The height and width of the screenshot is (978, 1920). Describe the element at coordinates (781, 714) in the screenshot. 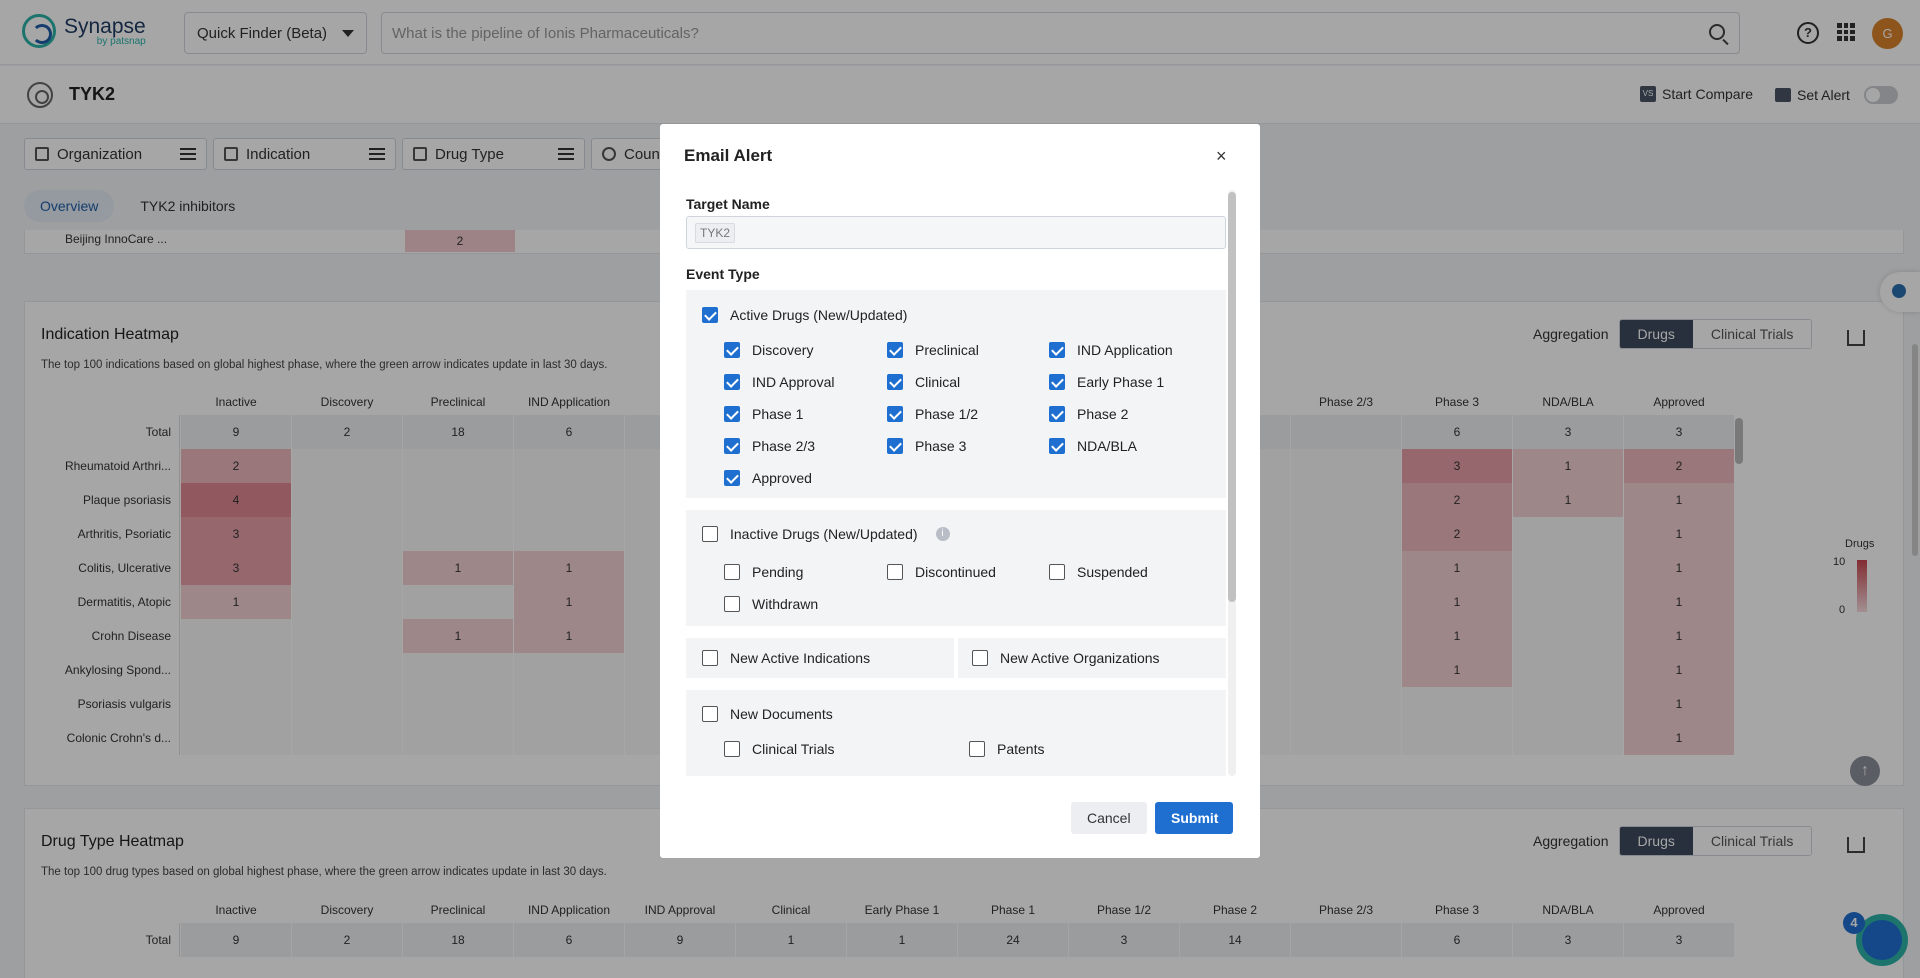

I see `checkbox-label: New Documents` at that location.